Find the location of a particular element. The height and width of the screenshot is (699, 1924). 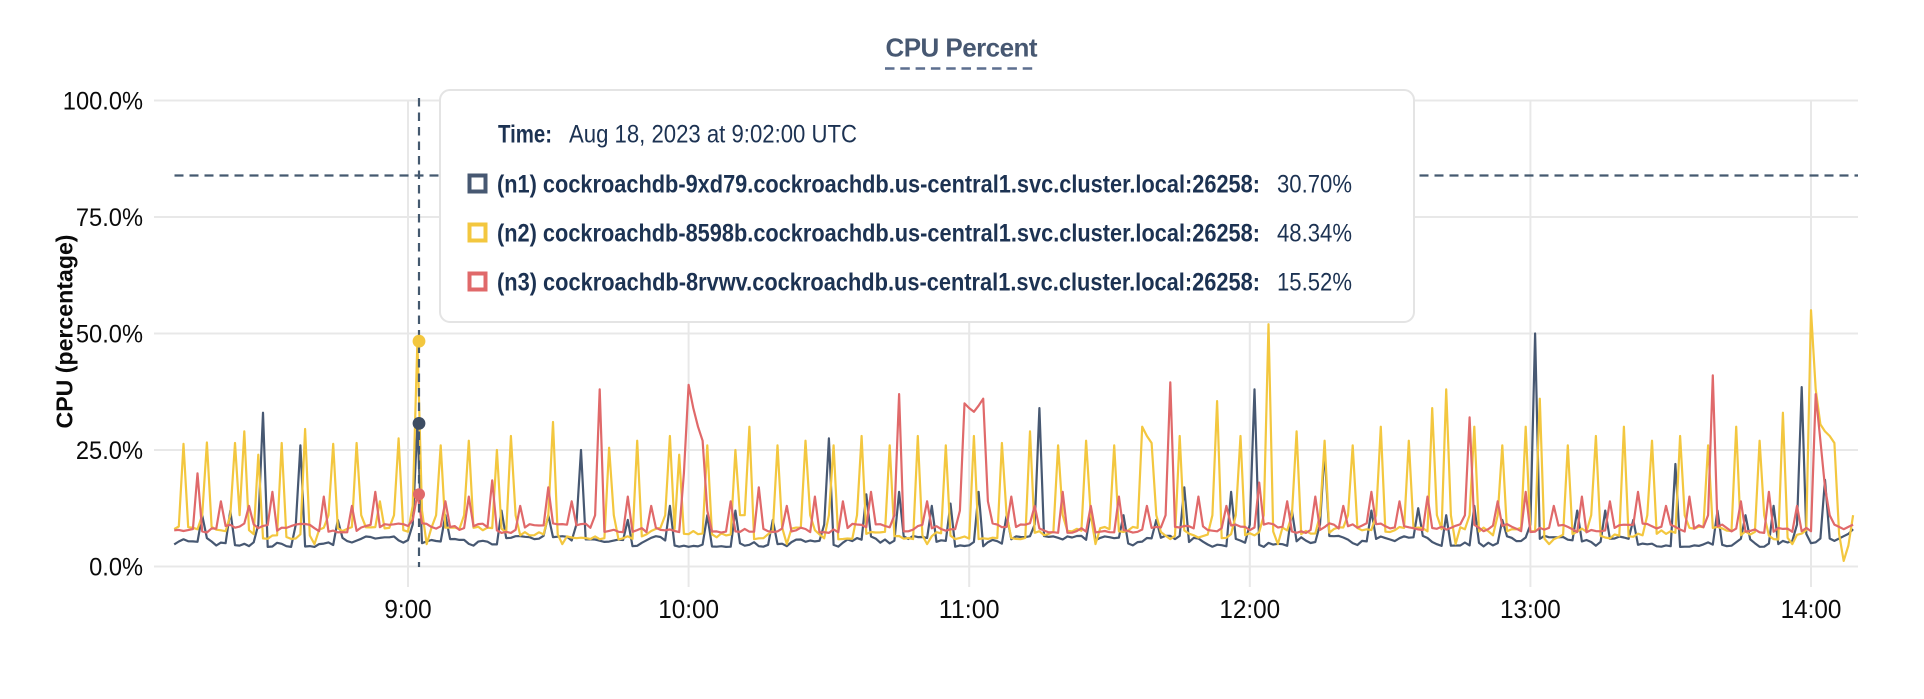

svg-text: 30.70% is located at coordinates (1314, 185).